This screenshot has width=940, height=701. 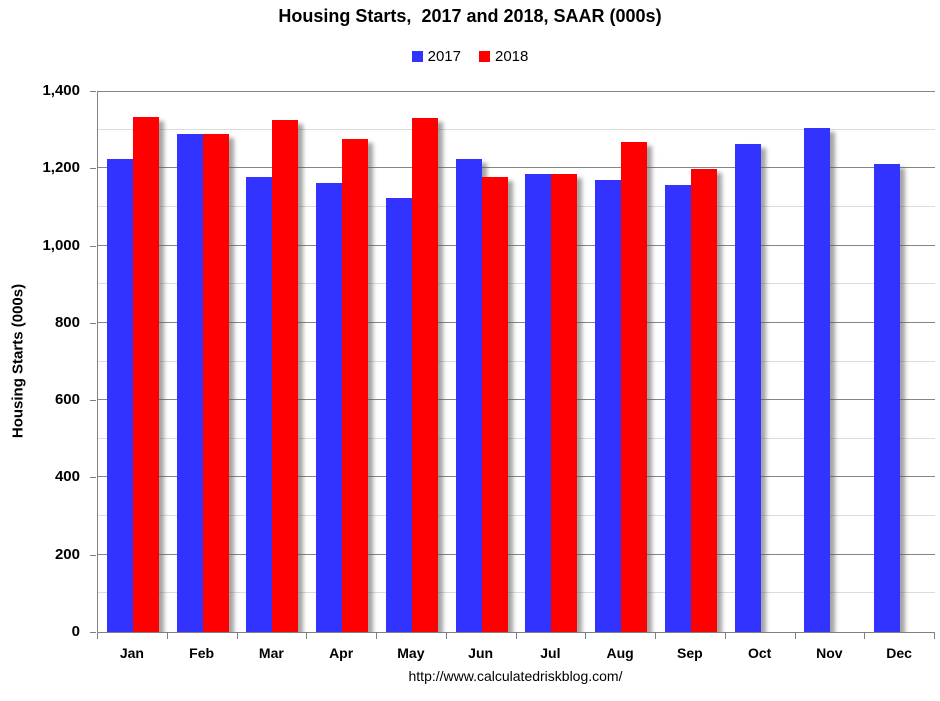 I want to click on x-tick-label-oct: Oct, so click(x=759, y=653).